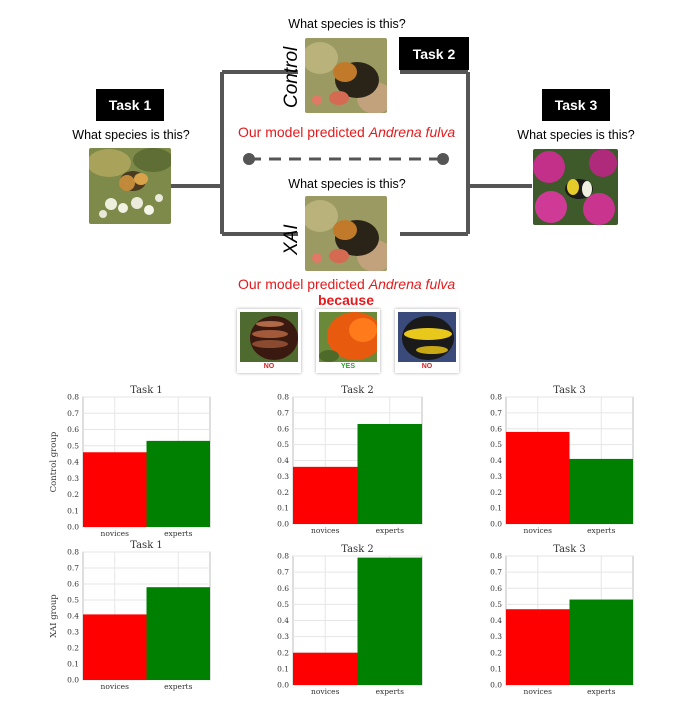 The image size is (692, 715). What do you see at coordinates (346, 159) in the screenshot?
I see `dashed-separator` at bounding box center [346, 159].